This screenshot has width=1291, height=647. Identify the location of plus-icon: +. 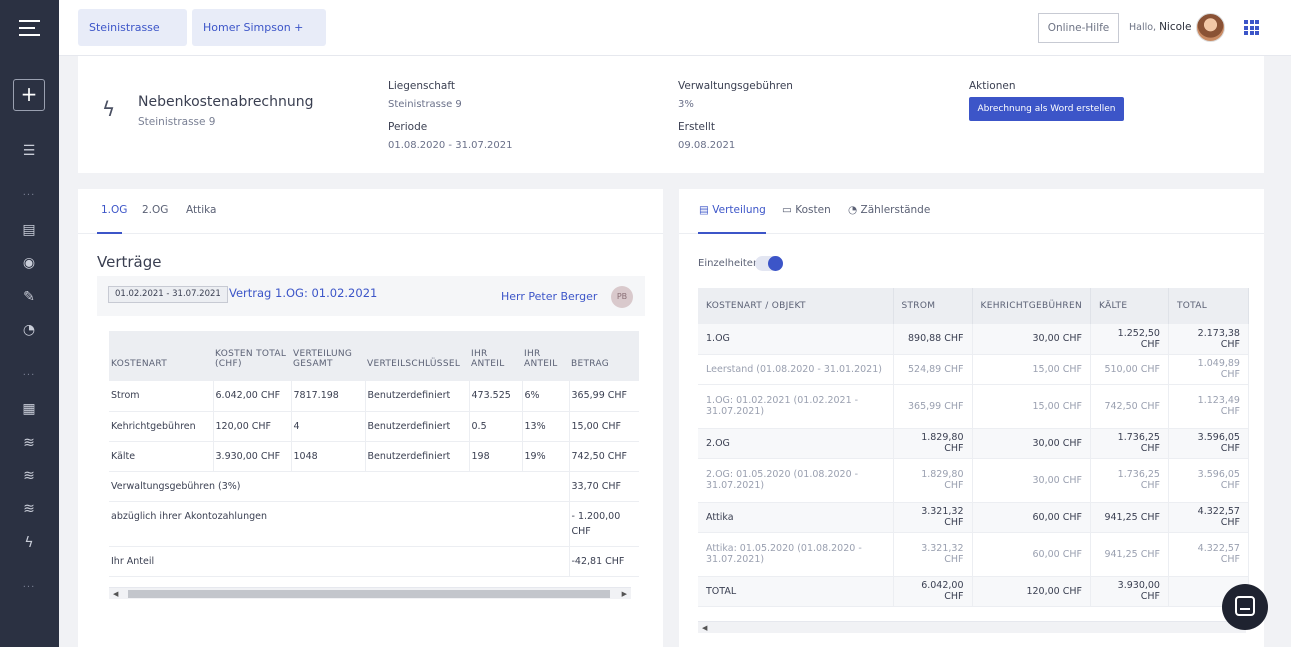
(29, 95).